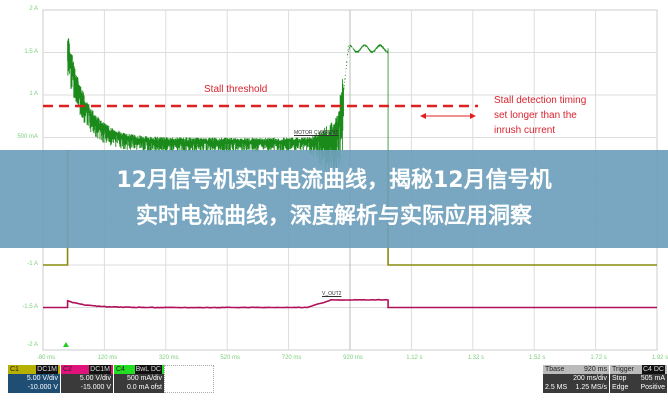 The height and width of the screenshot is (400, 668). What do you see at coordinates (556, 387) in the screenshot?
I see `tb-samples: 2.5 MS` at bounding box center [556, 387].